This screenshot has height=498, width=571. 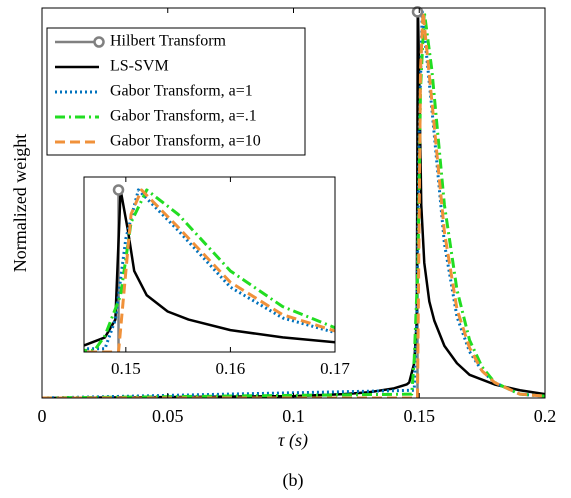 What do you see at coordinates (181, 91) in the screenshot?
I see `legend-label: Gabor Transform, a=1` at bounding box center [181, 91].